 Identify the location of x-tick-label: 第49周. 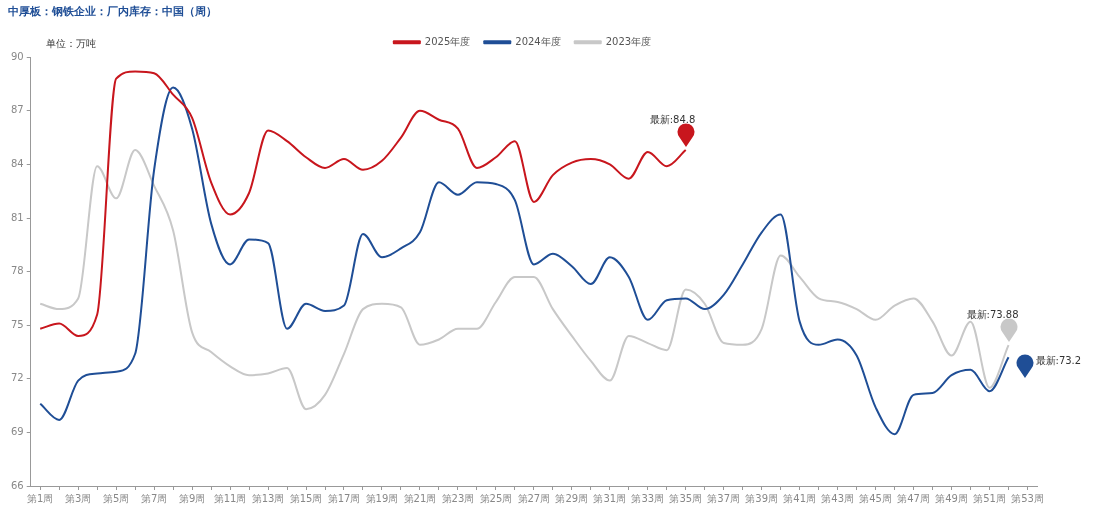
(951, 498).